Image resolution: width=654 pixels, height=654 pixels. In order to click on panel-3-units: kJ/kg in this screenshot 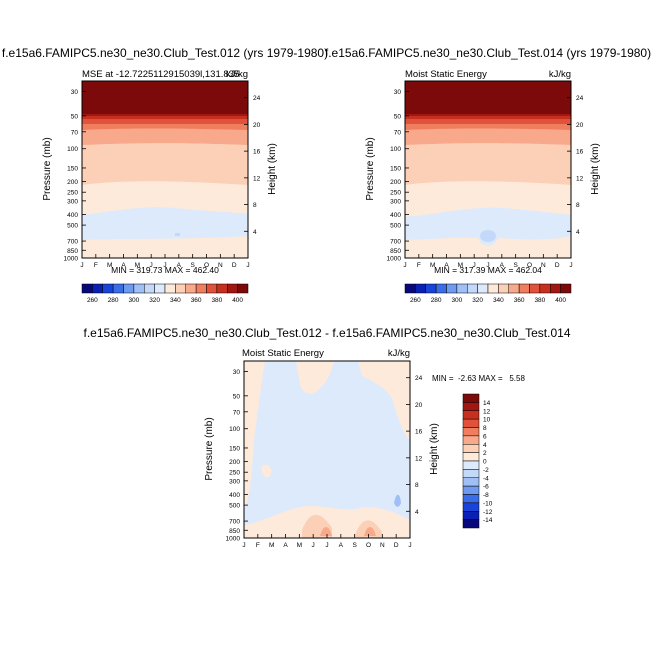, I will do `click(399, 353)`.